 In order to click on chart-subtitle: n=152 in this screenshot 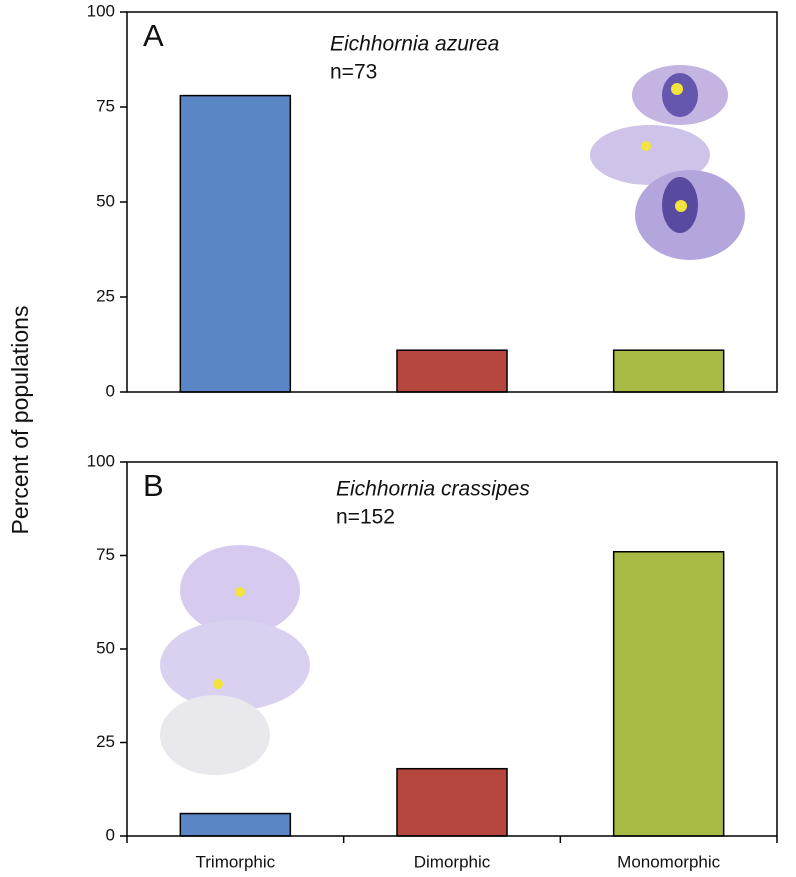, I will do `click(365, 517)`.